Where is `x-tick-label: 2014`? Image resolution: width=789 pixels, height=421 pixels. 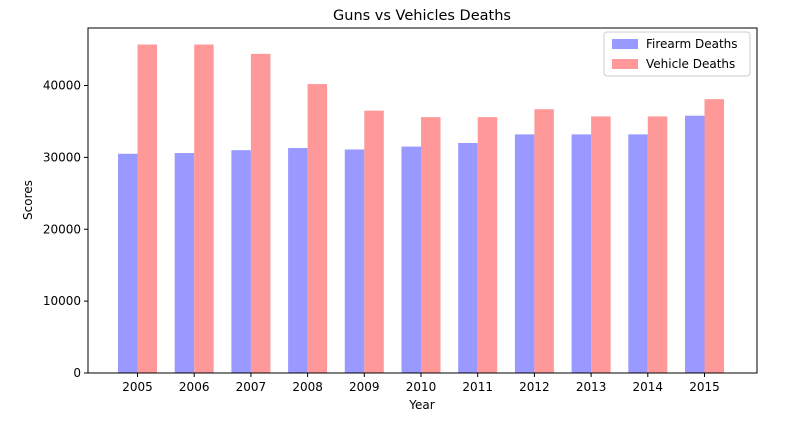 x-tick-label: 2014 is located at coordinates (648, 387).